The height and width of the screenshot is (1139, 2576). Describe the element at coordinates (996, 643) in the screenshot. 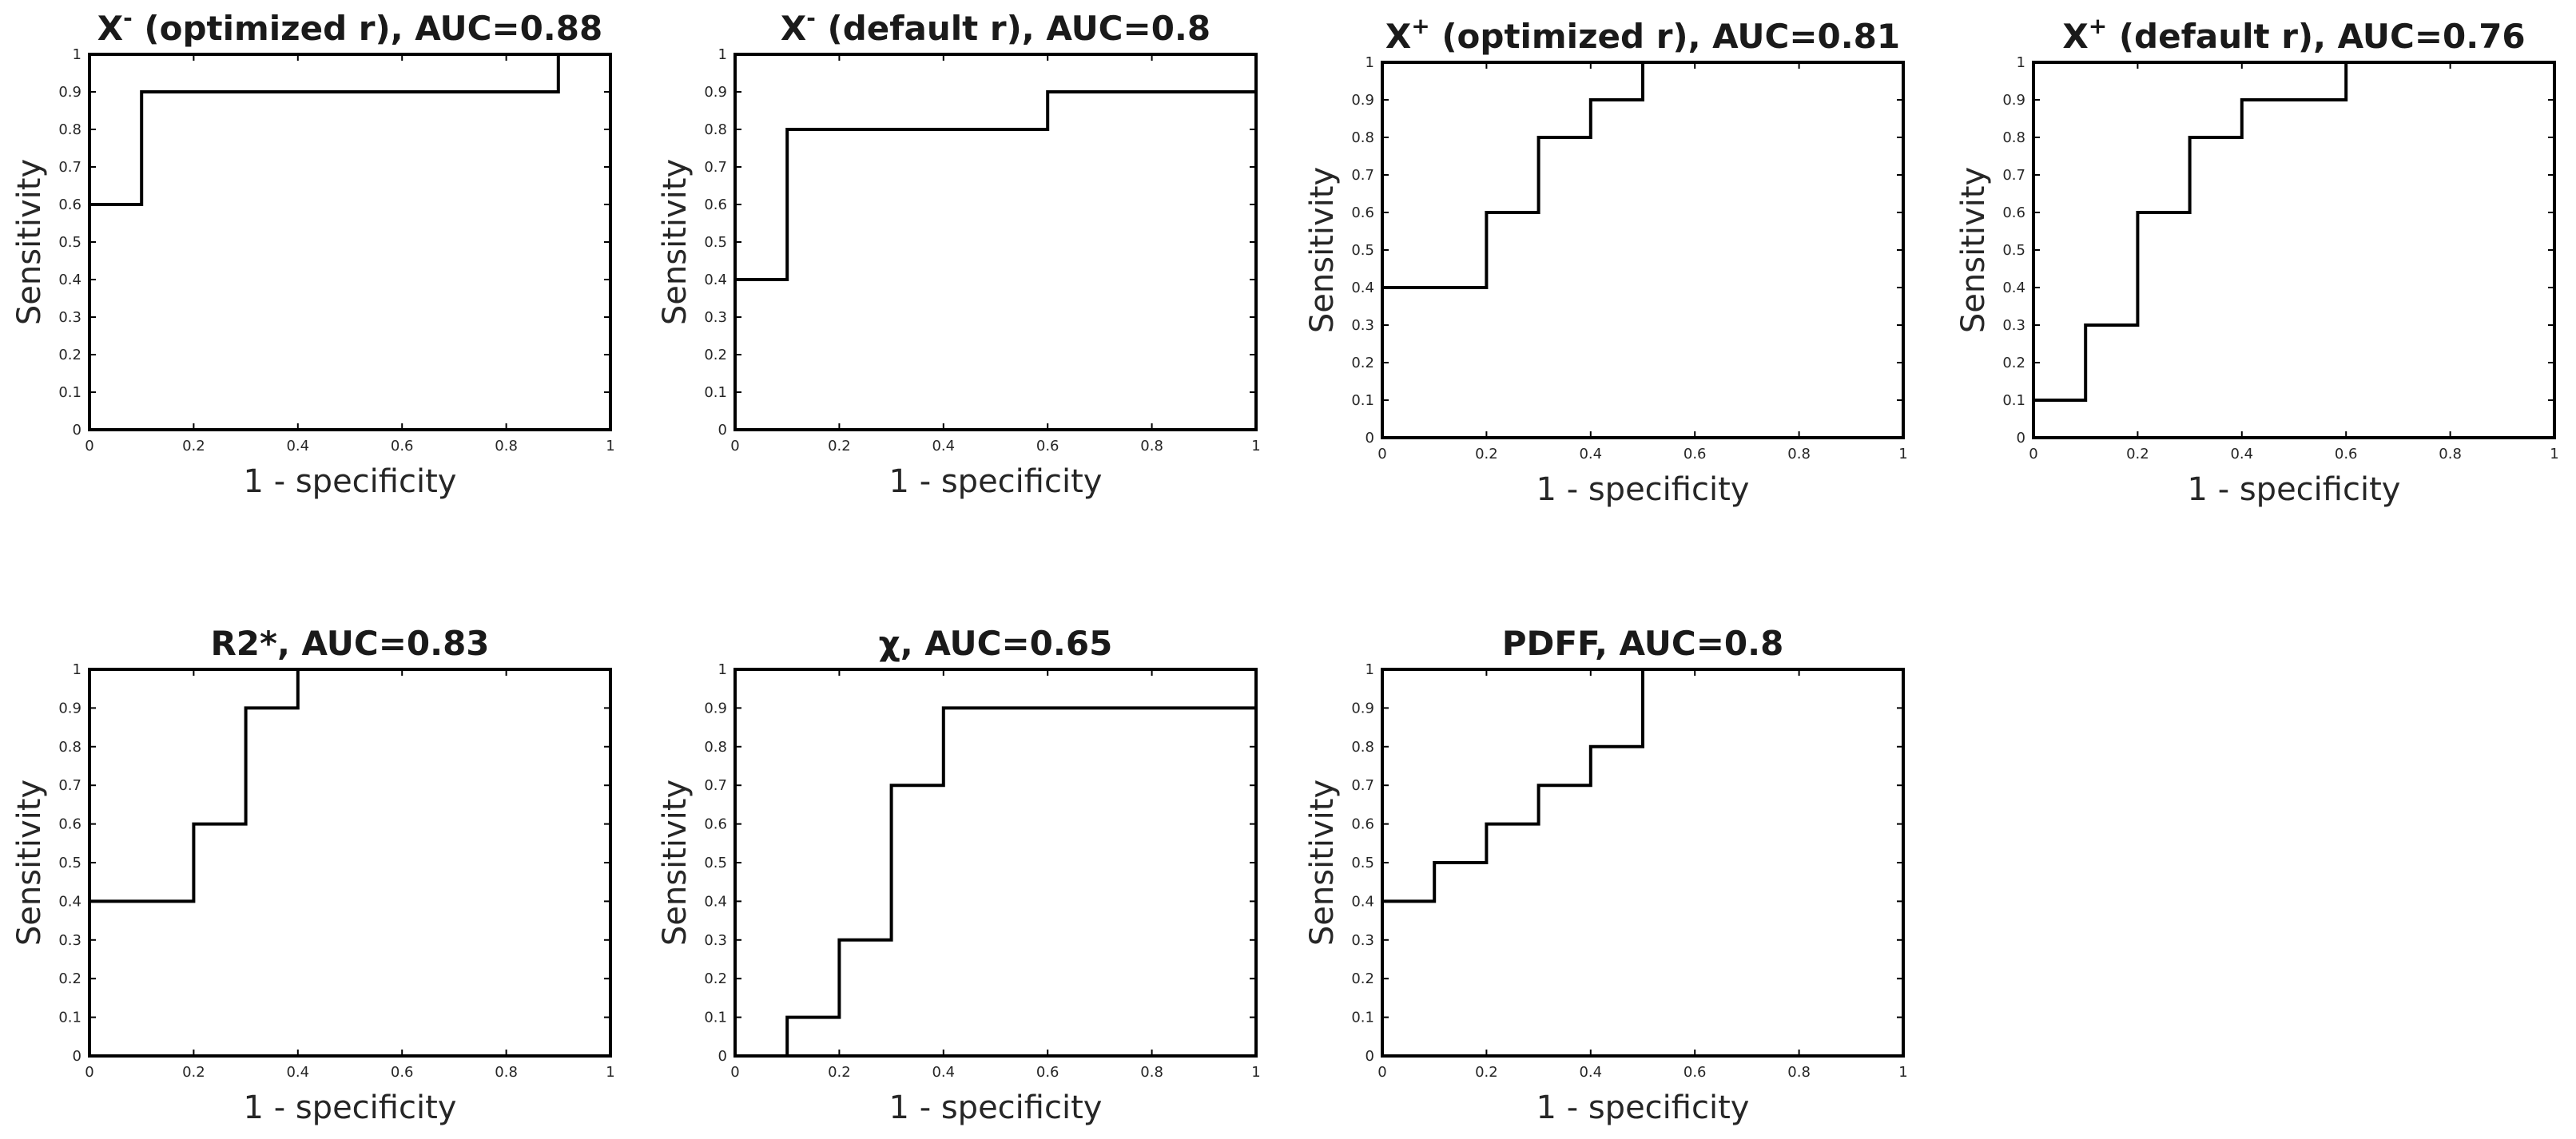

I see `chart-title-base: χ, AUC=0.65` at that location.